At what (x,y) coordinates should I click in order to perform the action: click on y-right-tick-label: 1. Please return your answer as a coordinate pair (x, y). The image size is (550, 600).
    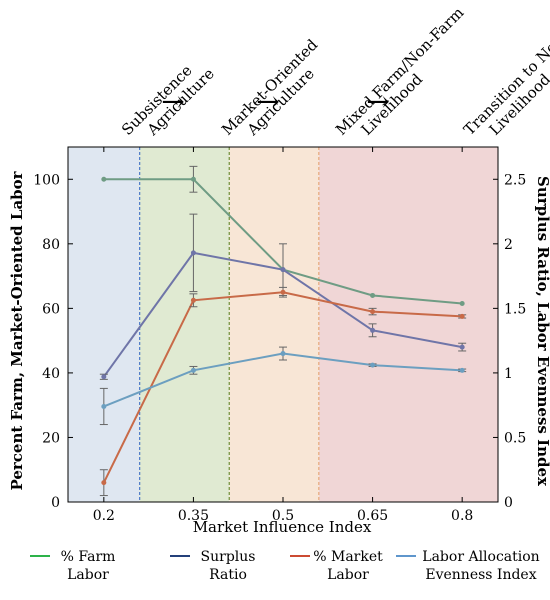
    Looking at the image, I should click on (508, 374).